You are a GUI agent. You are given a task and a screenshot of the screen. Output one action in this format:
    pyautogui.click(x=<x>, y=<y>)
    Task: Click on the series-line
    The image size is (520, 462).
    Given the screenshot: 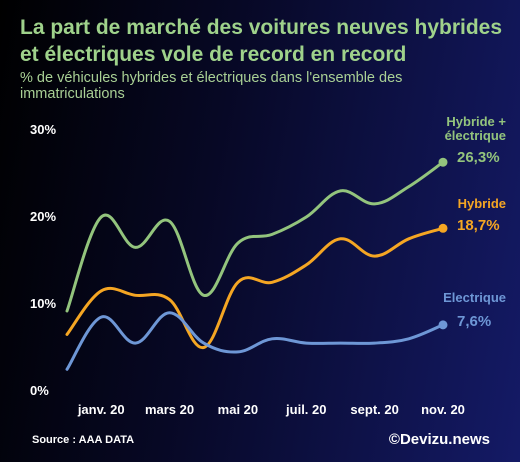 What is the action you would take?
    pyautogui.click(x=255, y=341)
    